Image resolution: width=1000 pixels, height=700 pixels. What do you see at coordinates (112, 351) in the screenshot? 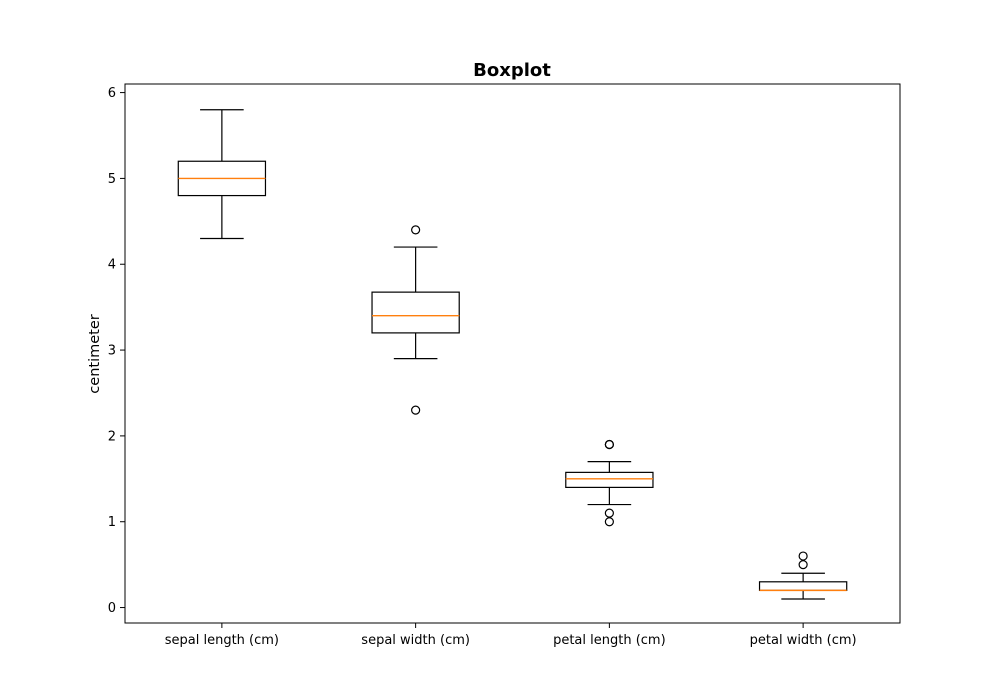
I see `y-tick-label: 3` at bounding box center [112, 351].